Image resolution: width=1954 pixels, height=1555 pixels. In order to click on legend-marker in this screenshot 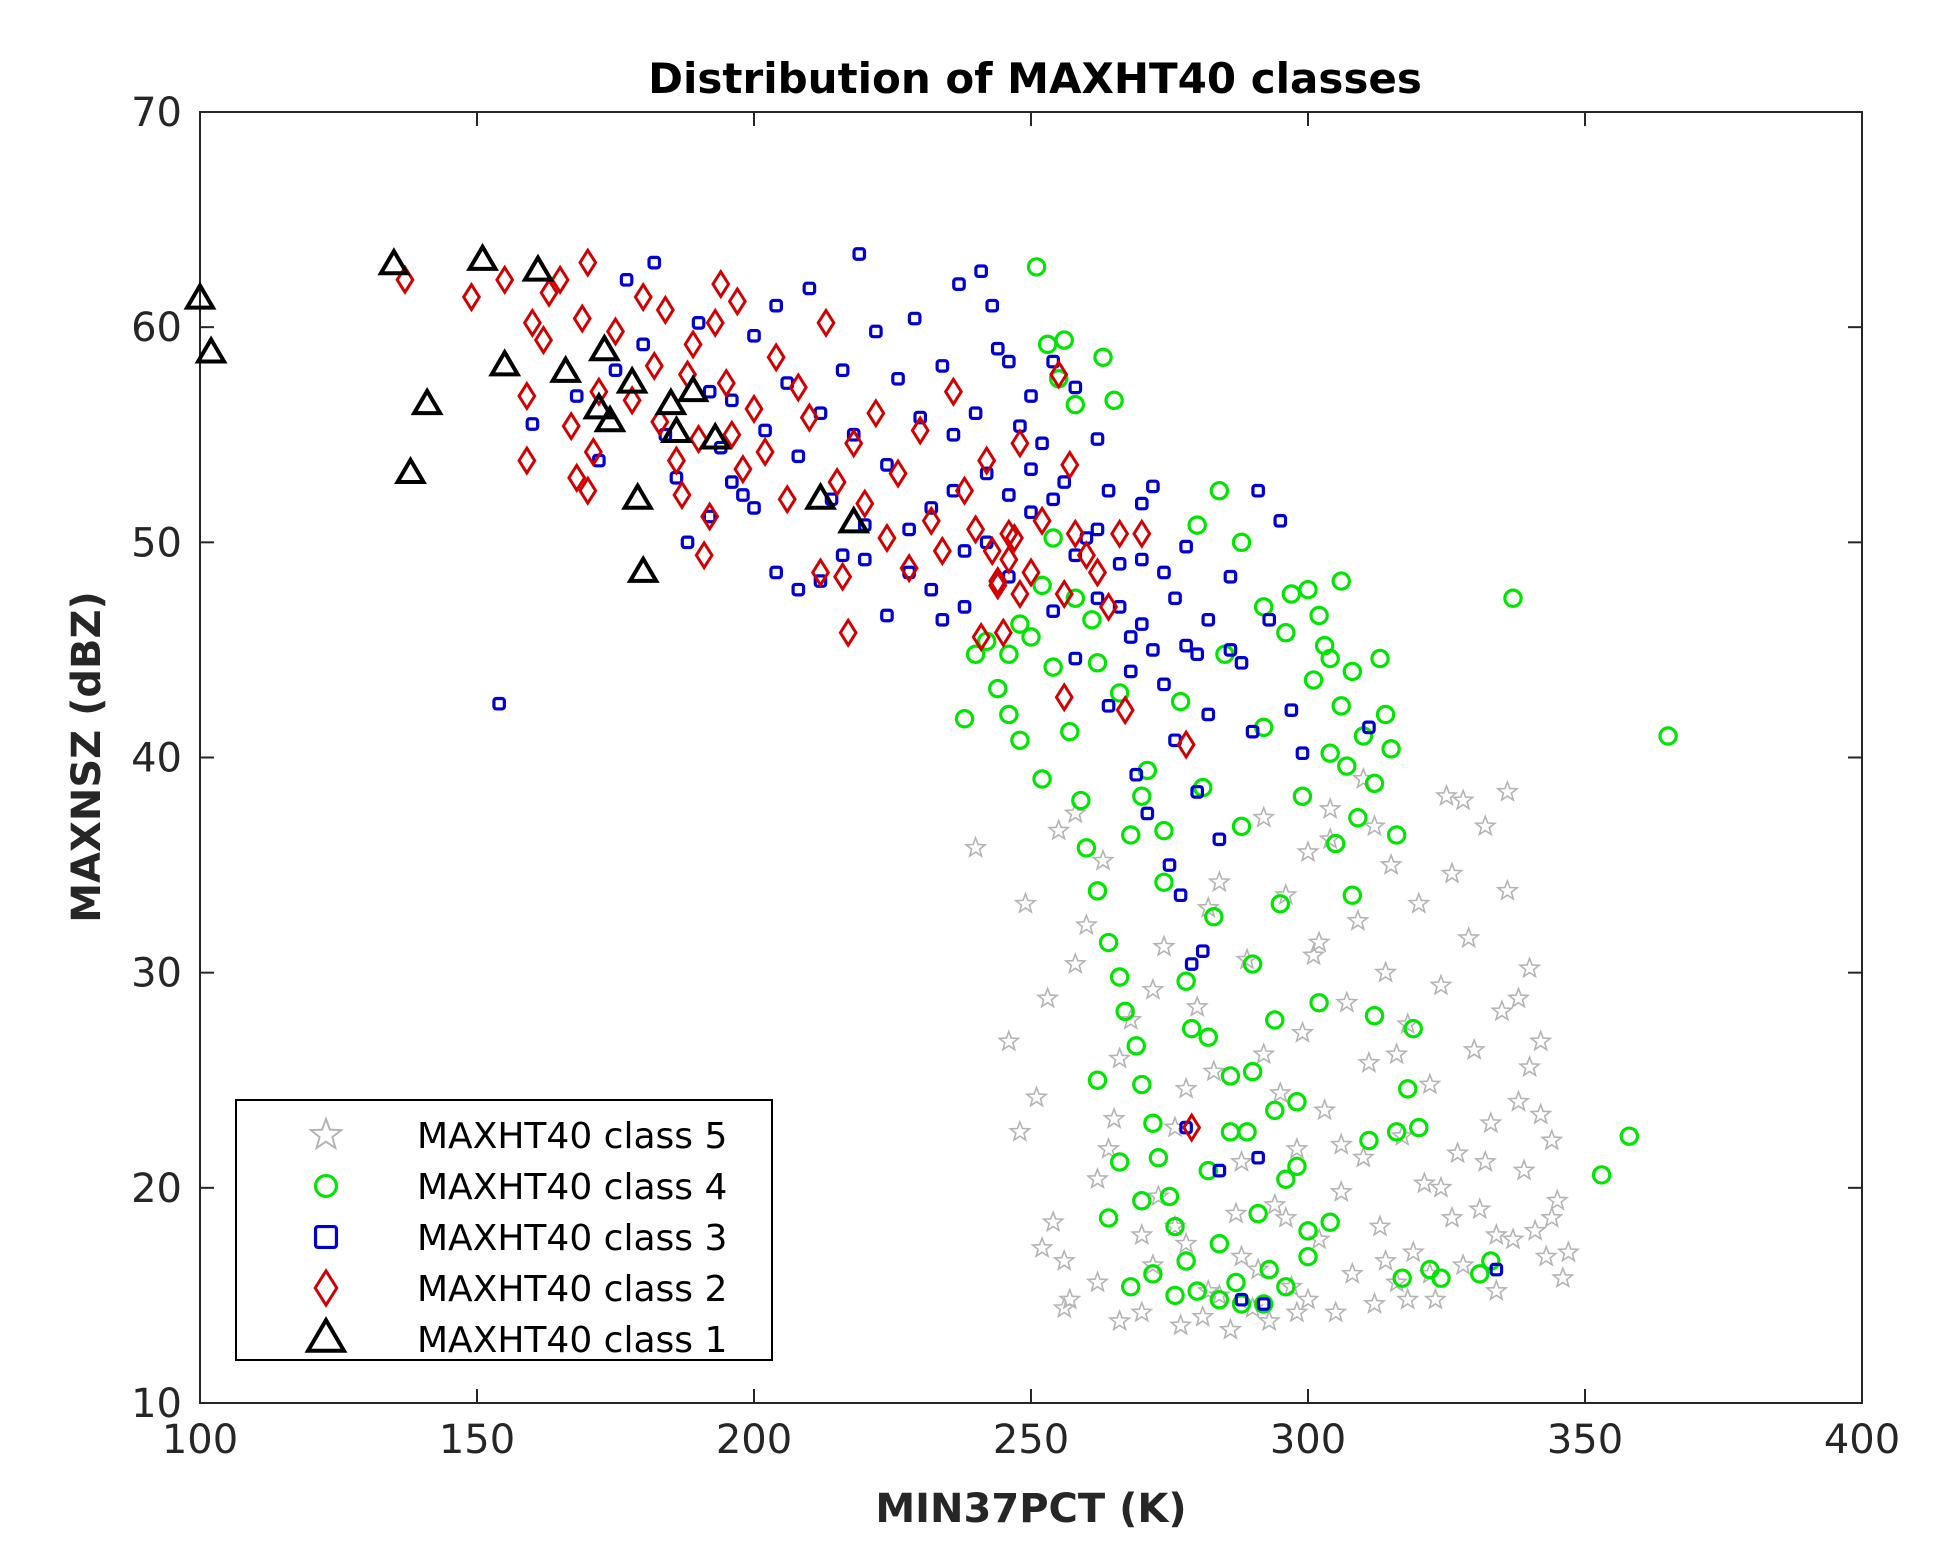, I will do `click(326, 1334)`.